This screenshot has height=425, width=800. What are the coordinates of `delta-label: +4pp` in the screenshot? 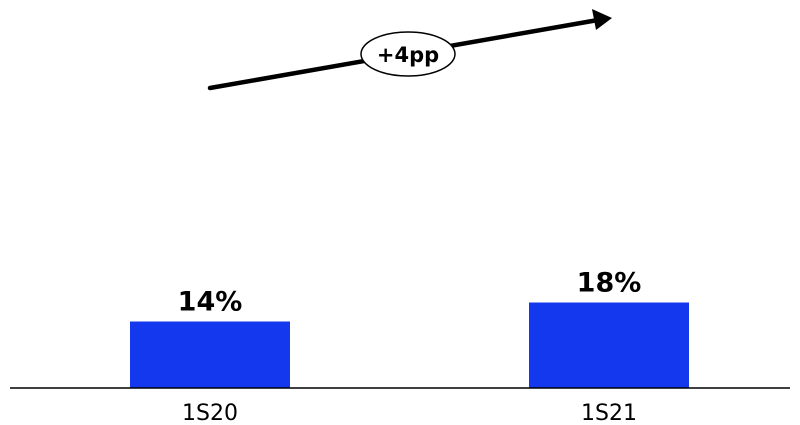 It's located at (408, 55).